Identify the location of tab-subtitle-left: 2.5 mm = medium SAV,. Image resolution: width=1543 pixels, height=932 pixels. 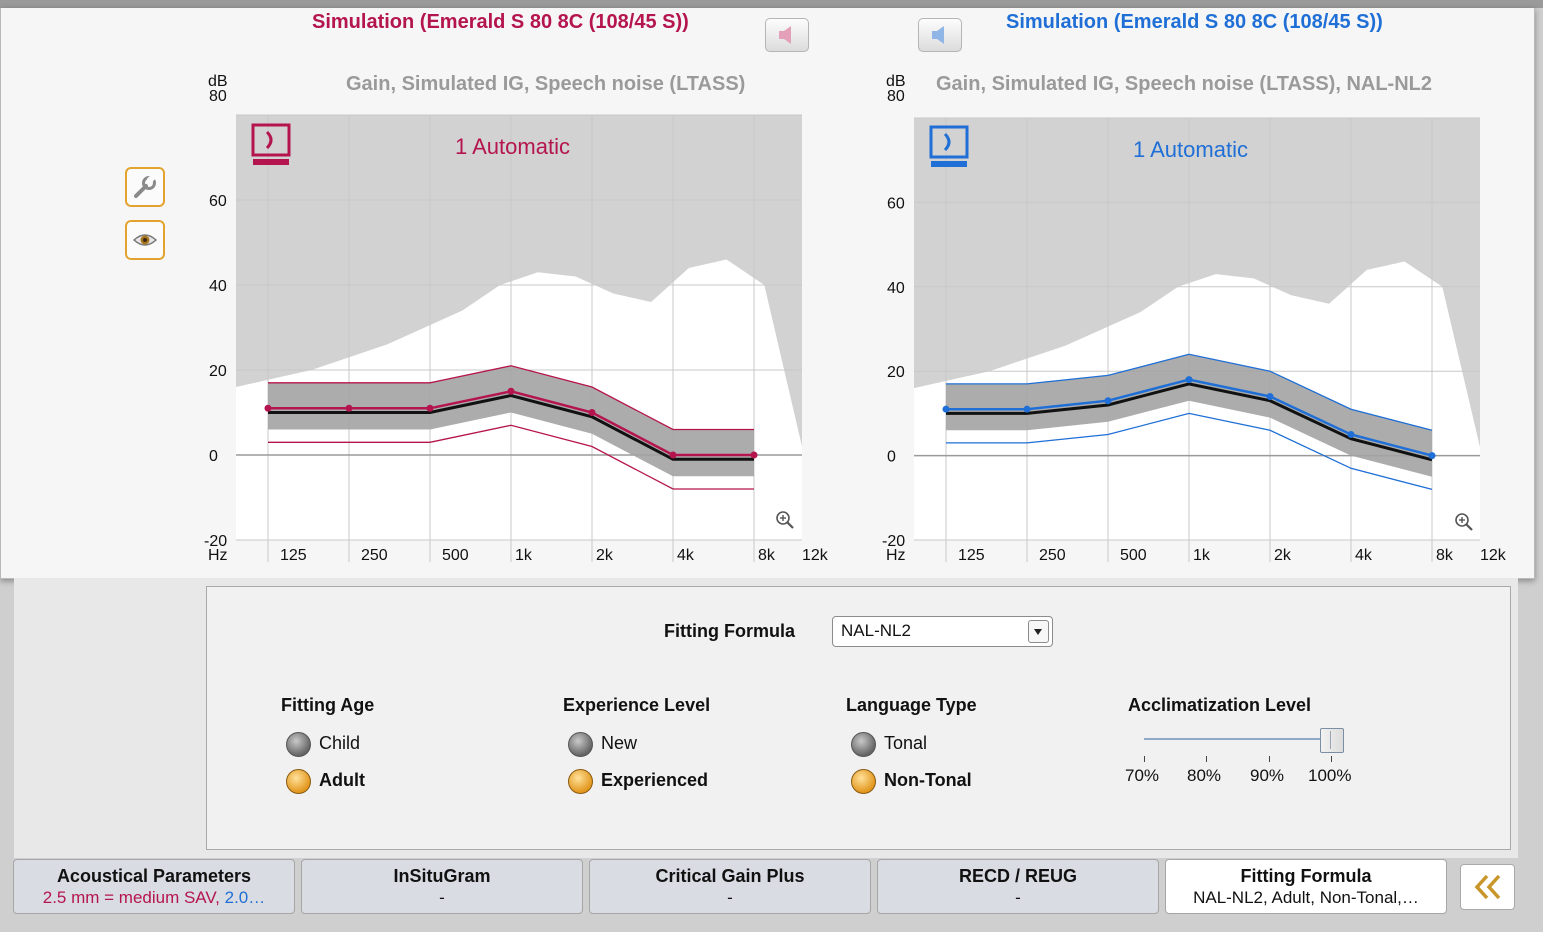
(131, 897).